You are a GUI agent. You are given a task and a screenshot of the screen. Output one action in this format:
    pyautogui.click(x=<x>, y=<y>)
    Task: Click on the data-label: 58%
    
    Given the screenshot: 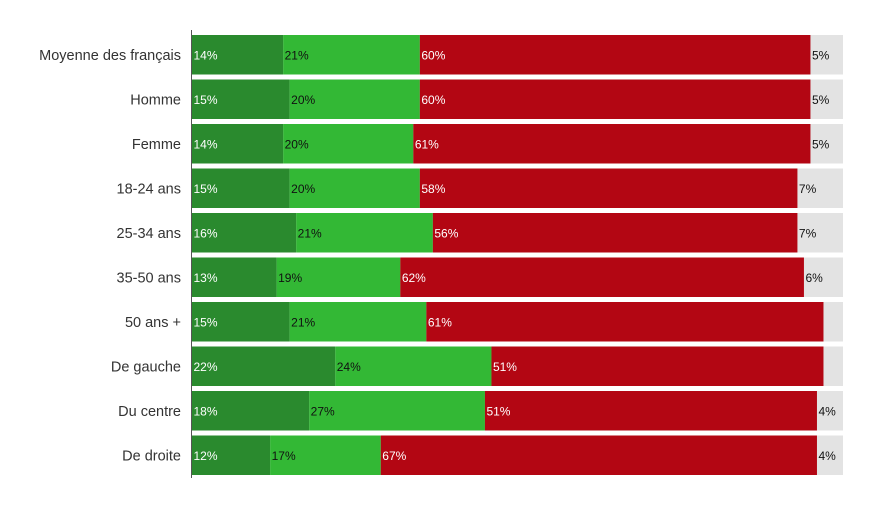 What is the action you would take?
    pyautogui.click(x=433, y=189)
    